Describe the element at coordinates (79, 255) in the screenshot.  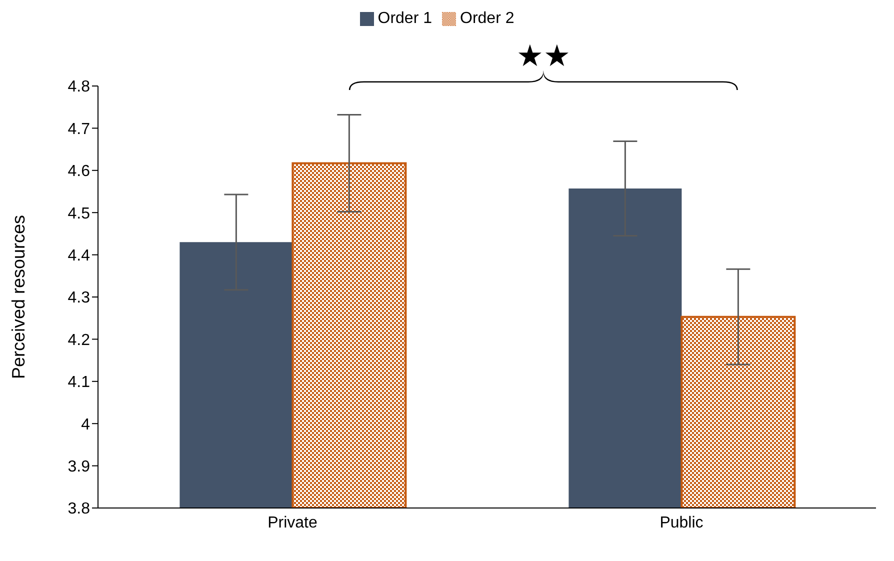
I see `y-tick-label: 4.4` at that location.